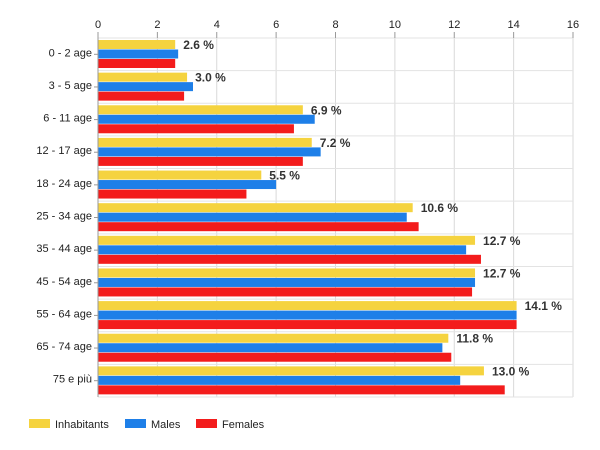 The image size is (600, 450). Describe the element at coordinates (157, 25) in the screenshot. I see `x-tick-label: 2` at that location.